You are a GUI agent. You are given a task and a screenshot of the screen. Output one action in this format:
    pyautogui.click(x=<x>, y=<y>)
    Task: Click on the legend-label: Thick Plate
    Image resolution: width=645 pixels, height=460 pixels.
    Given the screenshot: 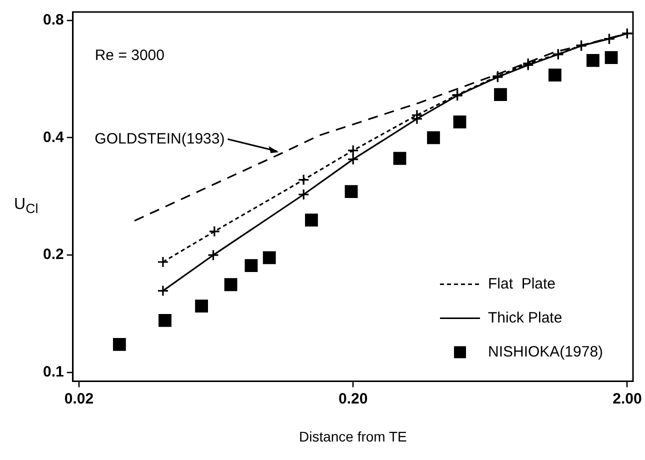 What is the action you would take?
    pyautogui.click(x=525, y=317)
    